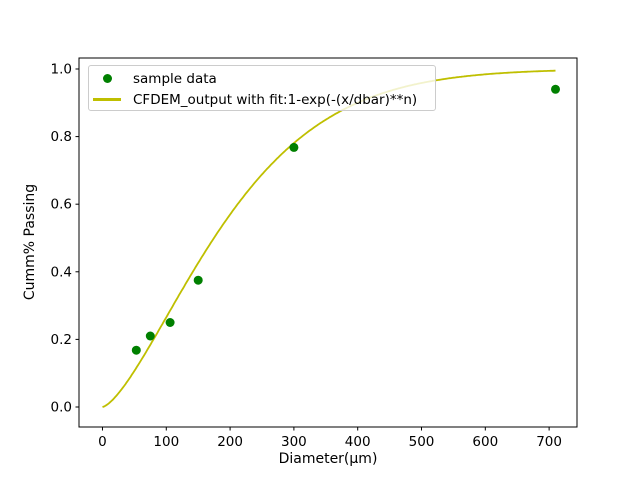 This screenshot has height=480, width=640. What do you see at coordinates (61, 340) in the screenshot?
I see `y-tick-label: 0.2` at bounding box center [61, 340].